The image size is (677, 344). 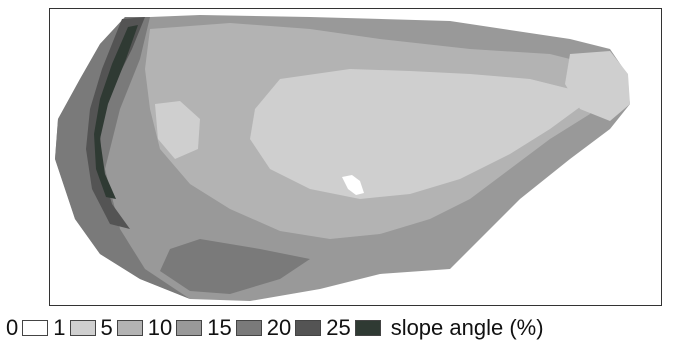 I want to click on legend-item: 15, so click(x=236, y=328).